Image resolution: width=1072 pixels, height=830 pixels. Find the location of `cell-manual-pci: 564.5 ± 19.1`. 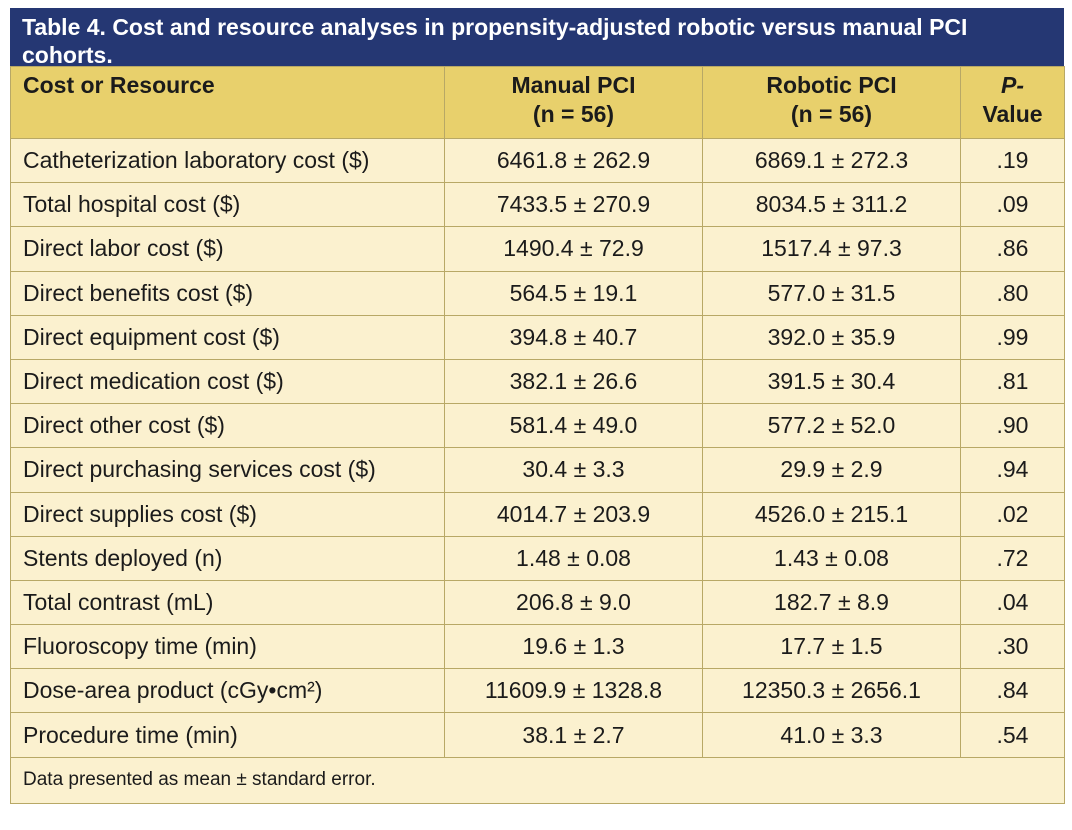

cell-manual-pci: 564.5 ± 19.1 is located at coordinates (573, 293).